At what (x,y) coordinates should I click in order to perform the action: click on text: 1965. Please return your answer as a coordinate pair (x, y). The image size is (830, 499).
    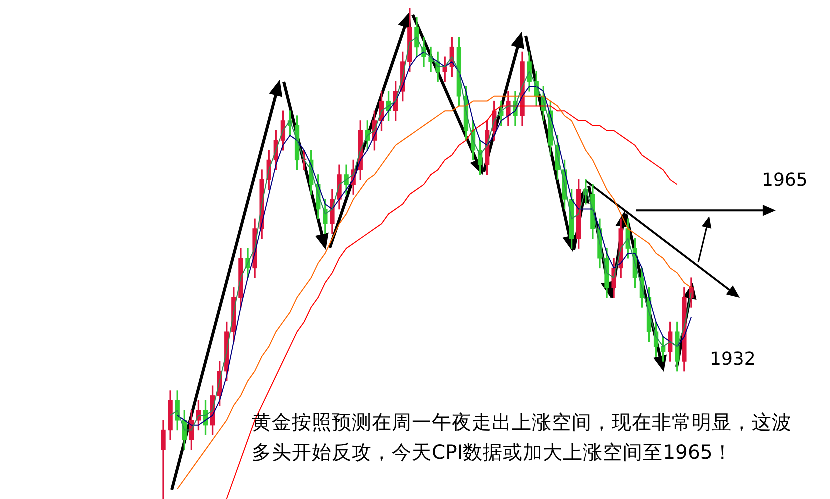
    Looking at the image, I should click on (785, 181).